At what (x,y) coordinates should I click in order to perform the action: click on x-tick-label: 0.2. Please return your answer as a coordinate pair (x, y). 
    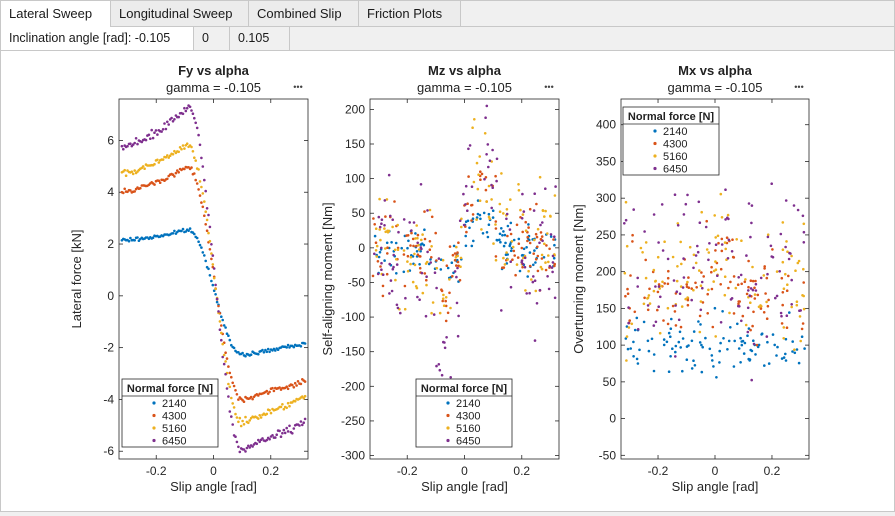
    Looking at the image, I should click on (521, 471).